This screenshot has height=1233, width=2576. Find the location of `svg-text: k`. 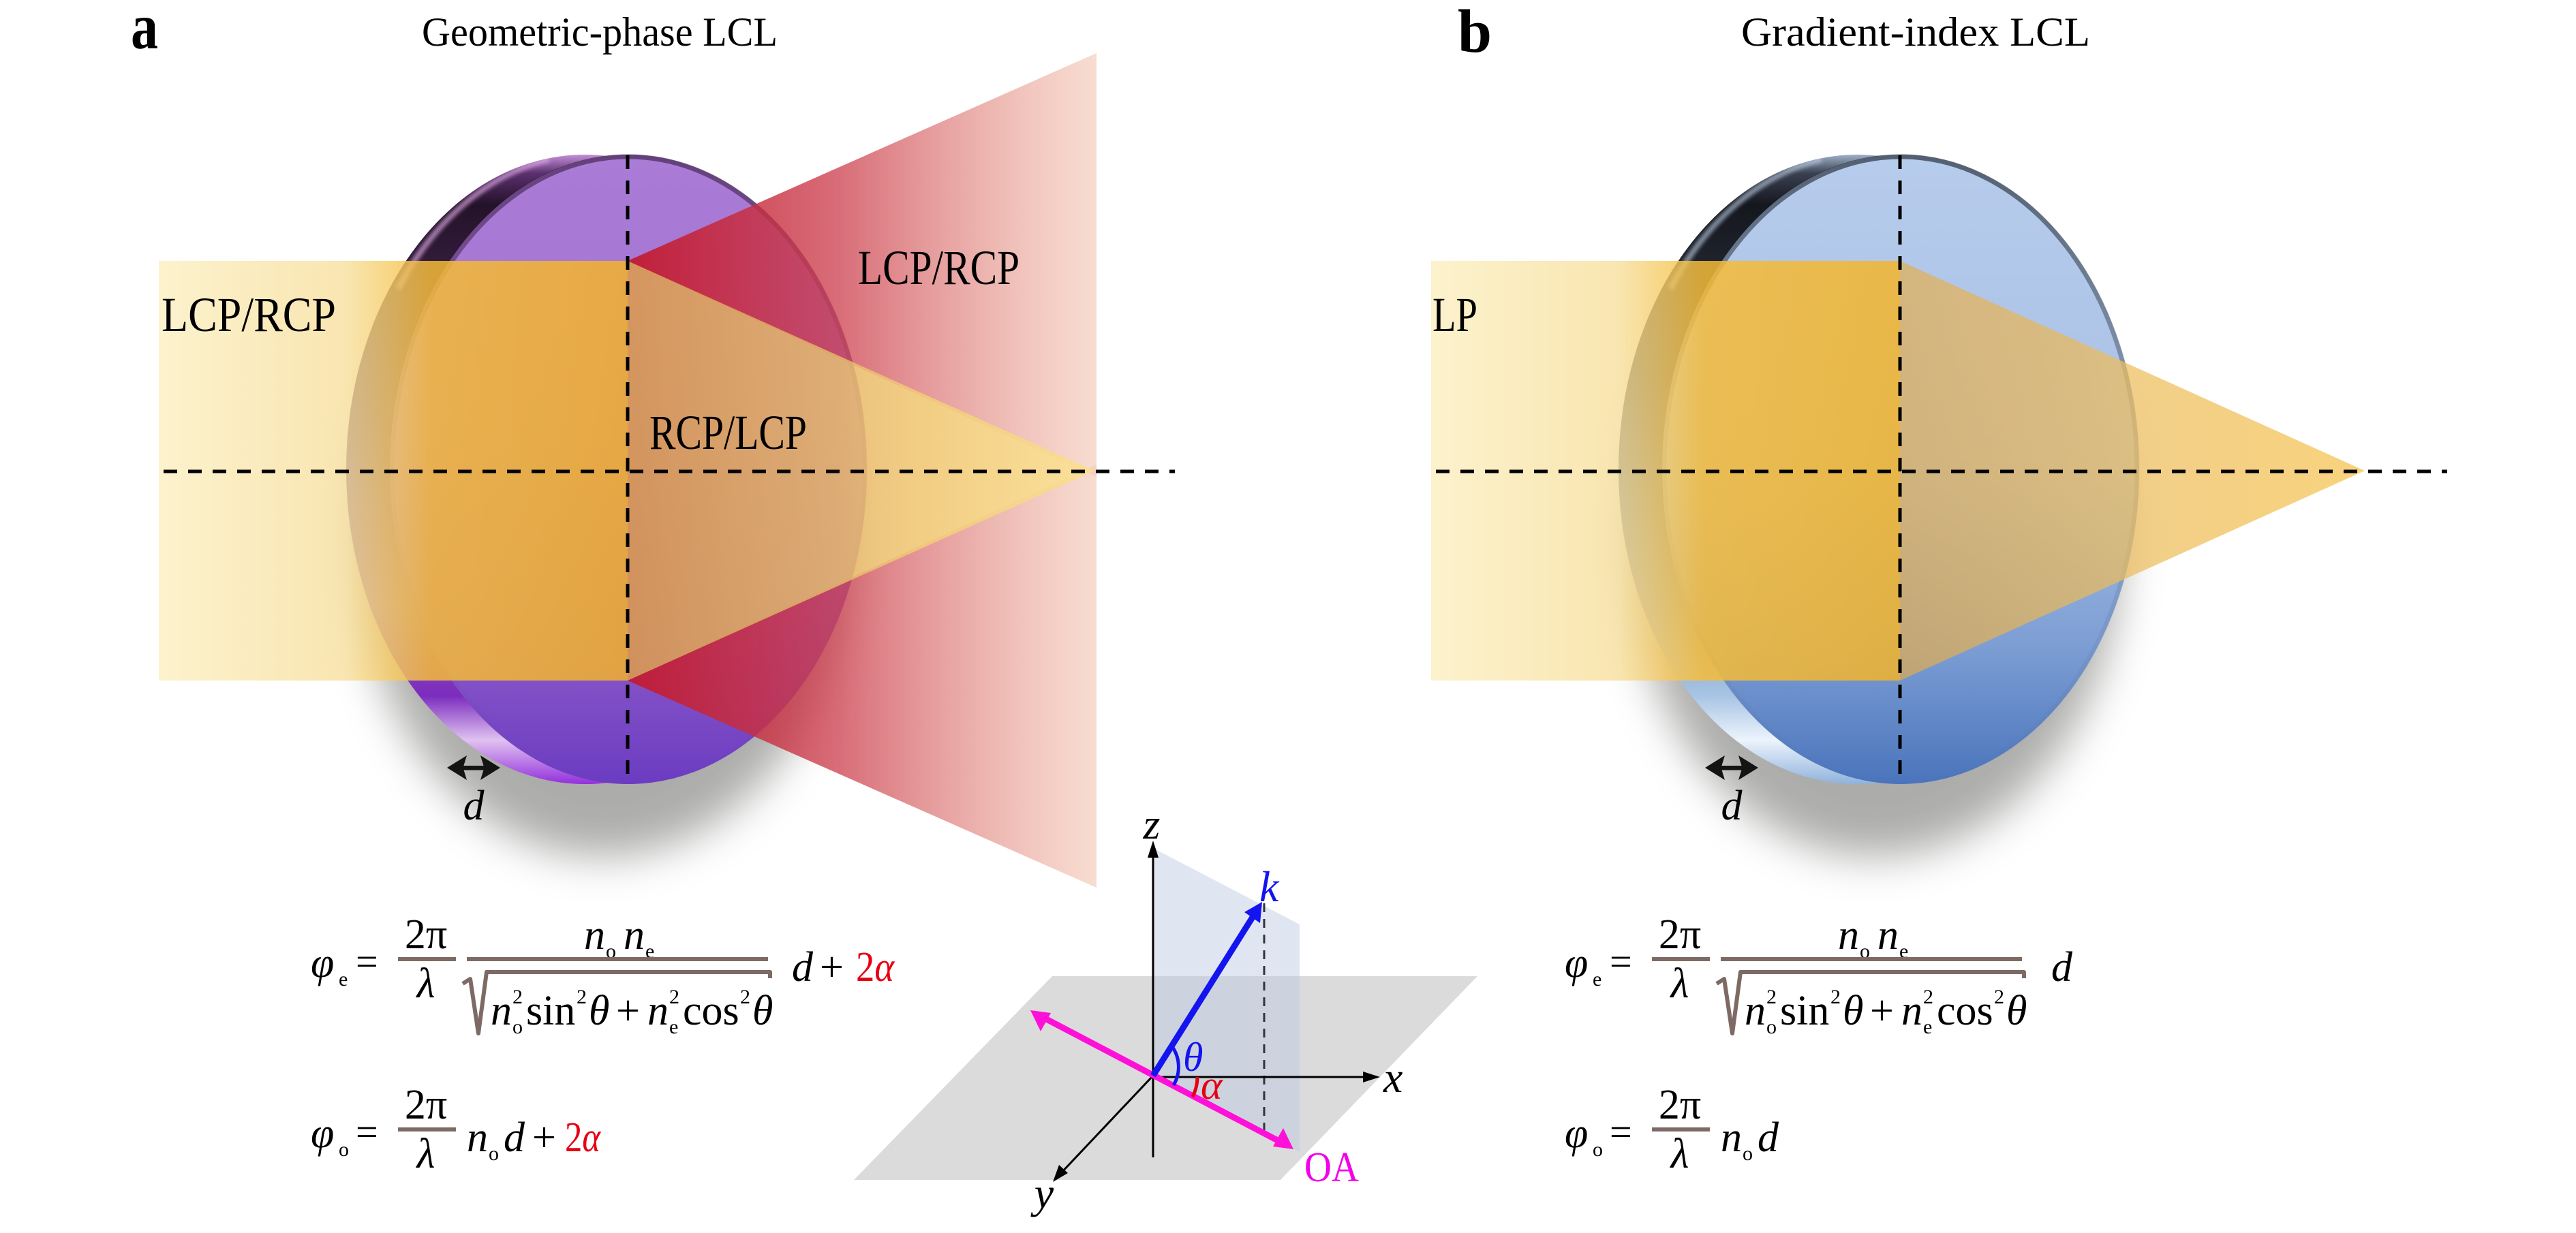

svg-text: k is located at coordinates (1269, 886).